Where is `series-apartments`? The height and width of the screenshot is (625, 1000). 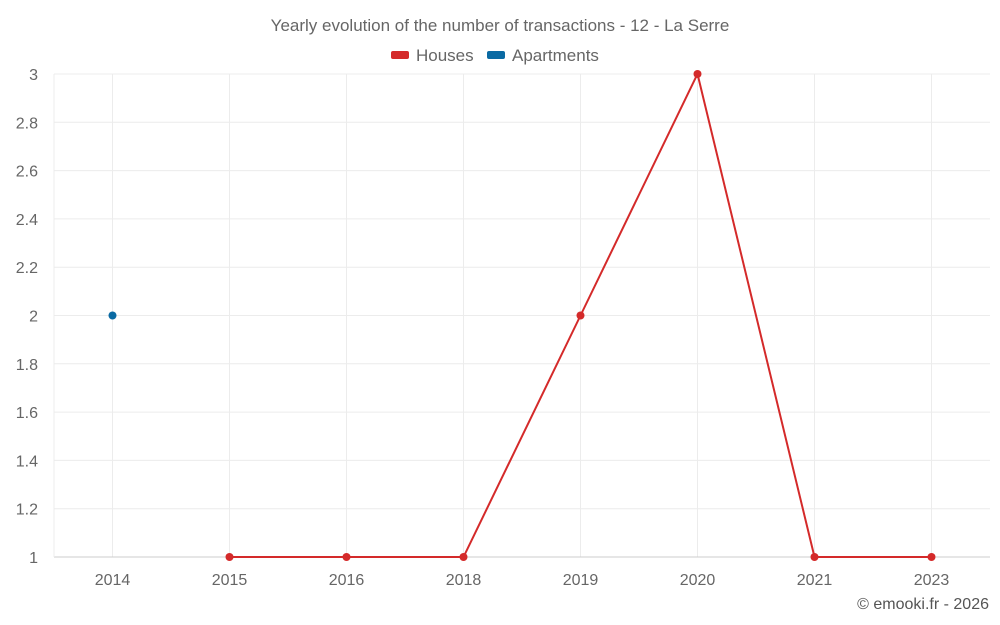
series-apartments is located at coordinates (112, 315).